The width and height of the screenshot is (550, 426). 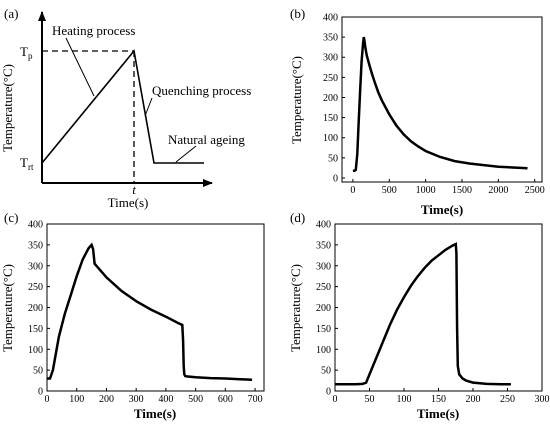 I want to click on x-tick-label: 2000, so click(x=498, y=190).